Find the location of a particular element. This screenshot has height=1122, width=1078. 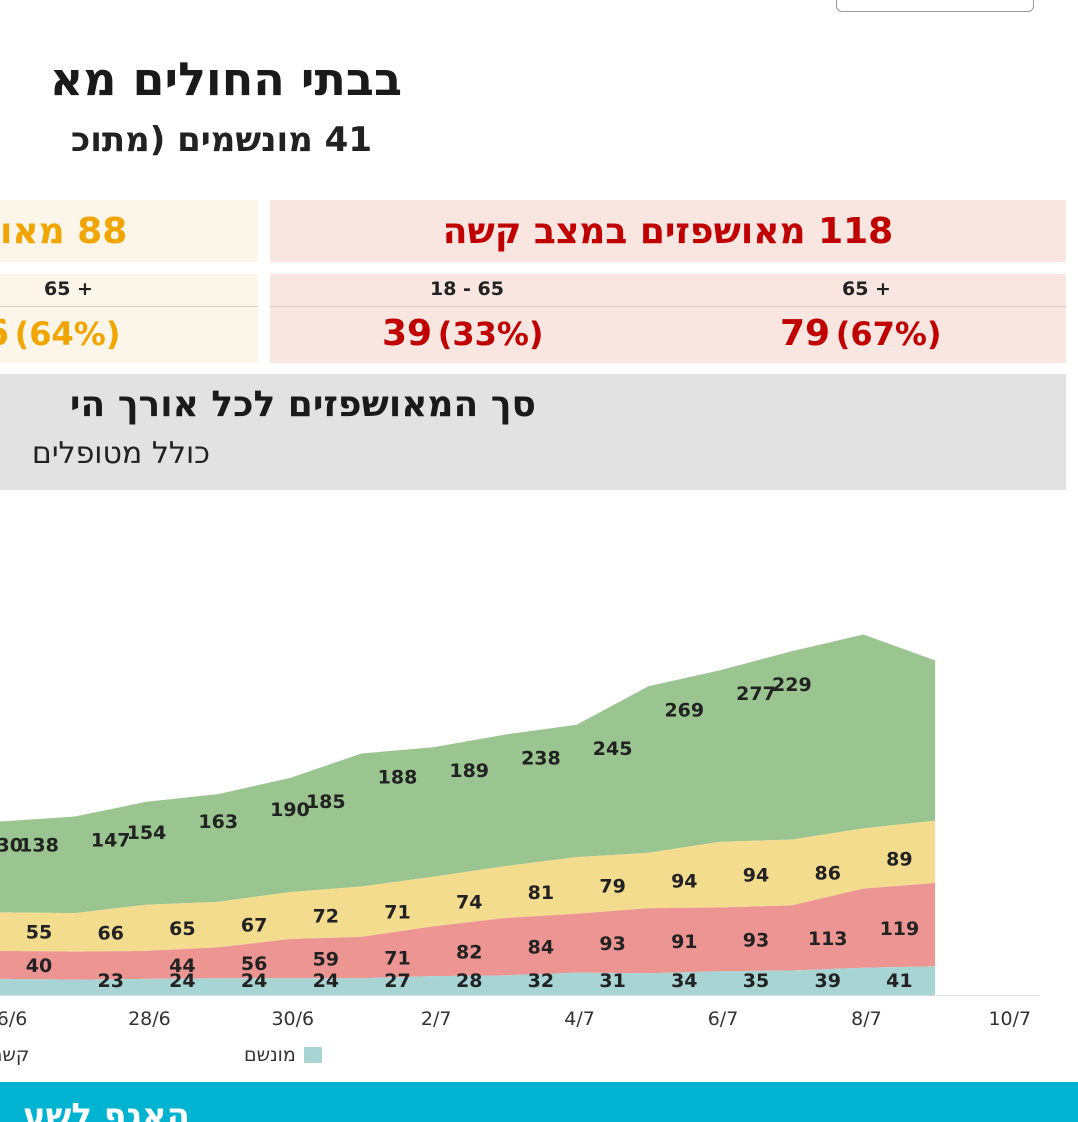

data-label-ventilated-6: 32 is located at coordinates (541, 981).